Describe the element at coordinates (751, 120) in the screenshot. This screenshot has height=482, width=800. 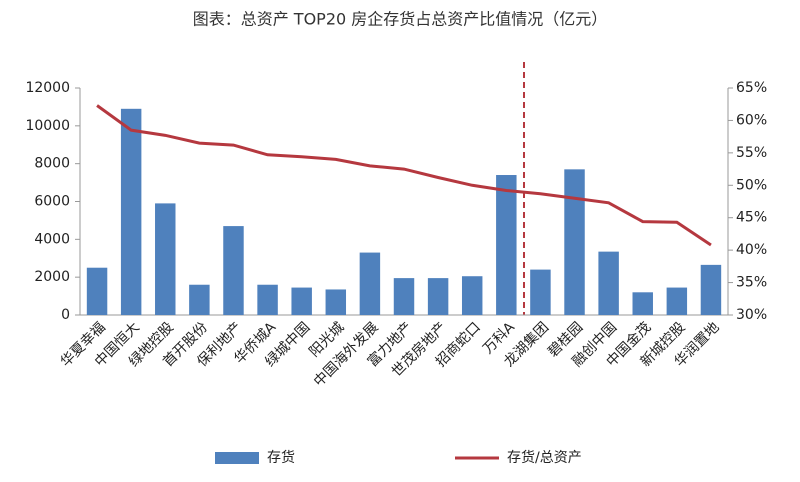
I see `y2-tick-label: 60%` at that location.